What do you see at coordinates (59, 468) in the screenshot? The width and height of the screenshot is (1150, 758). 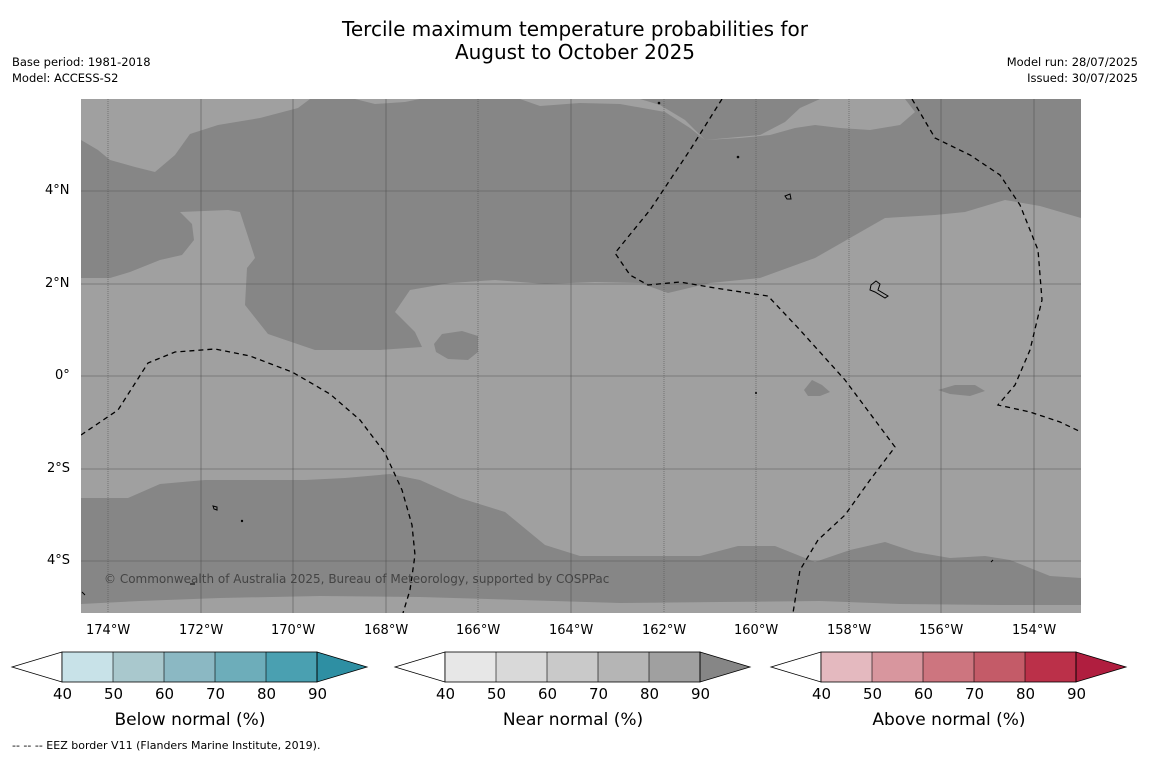 I see `lat-tick-2s: 2°S` at bounding box center [59, 468].